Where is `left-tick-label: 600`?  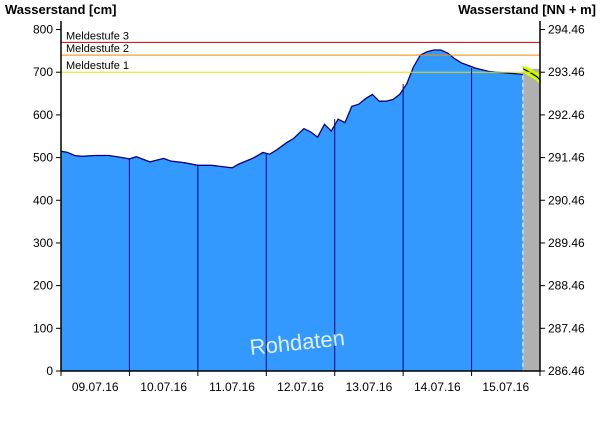
left-tick-label: 600 is located at coordinates (43, 115).